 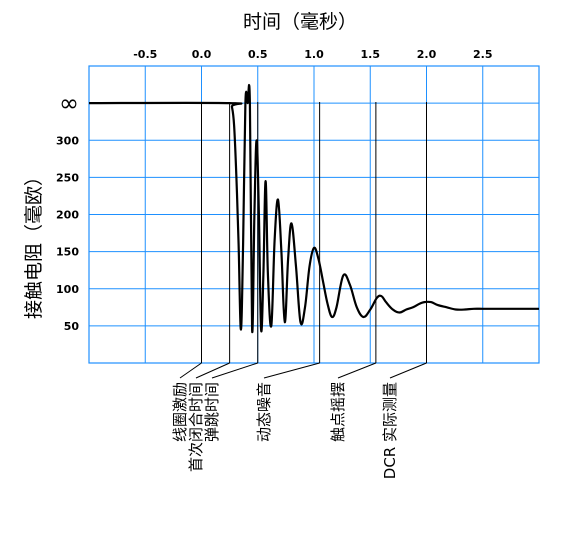 What do you see at coordinates (338, 412) in the screenshot?
I see `phase-label: 触点摇摆` at bounding box center [338, 412].